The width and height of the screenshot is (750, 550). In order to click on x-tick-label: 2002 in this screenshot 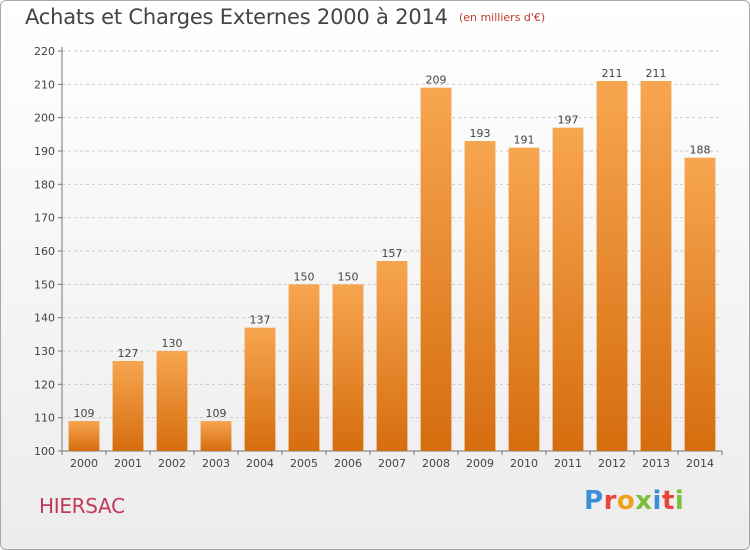, I will do `click(172, 463)`.